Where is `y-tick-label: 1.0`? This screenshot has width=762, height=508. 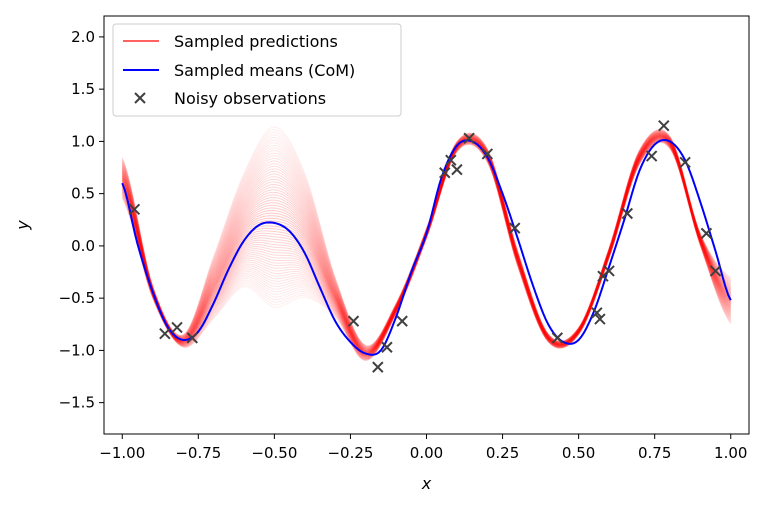 y-tick-label: 1.0 is located at coordinates (83, 141).